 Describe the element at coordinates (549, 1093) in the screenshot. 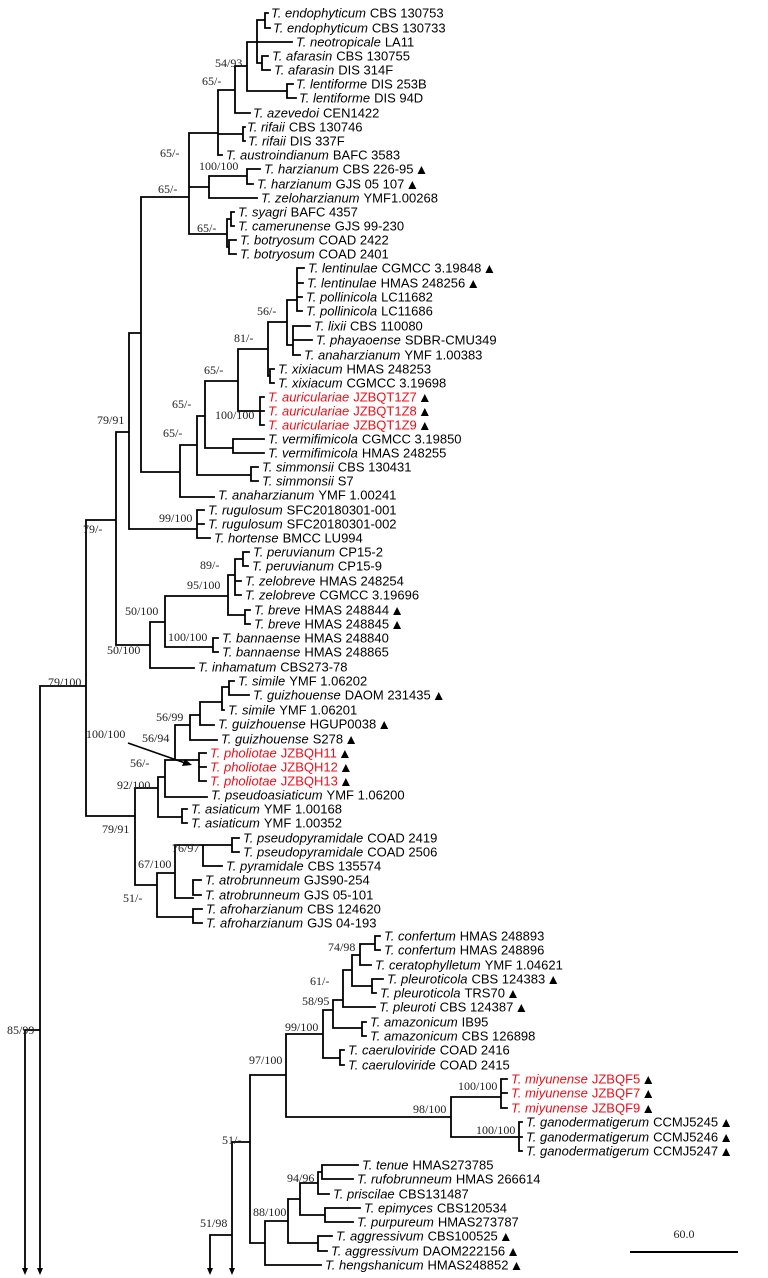

I see `species-name: T. miyunense` at that location.